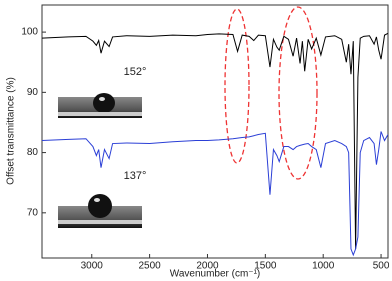 This screenshot has width=392, height=281. What do you see at coordinates (265, 266) in the screenshot?
I see `x-tick-label: 1500` at bounding box center [265, 266].